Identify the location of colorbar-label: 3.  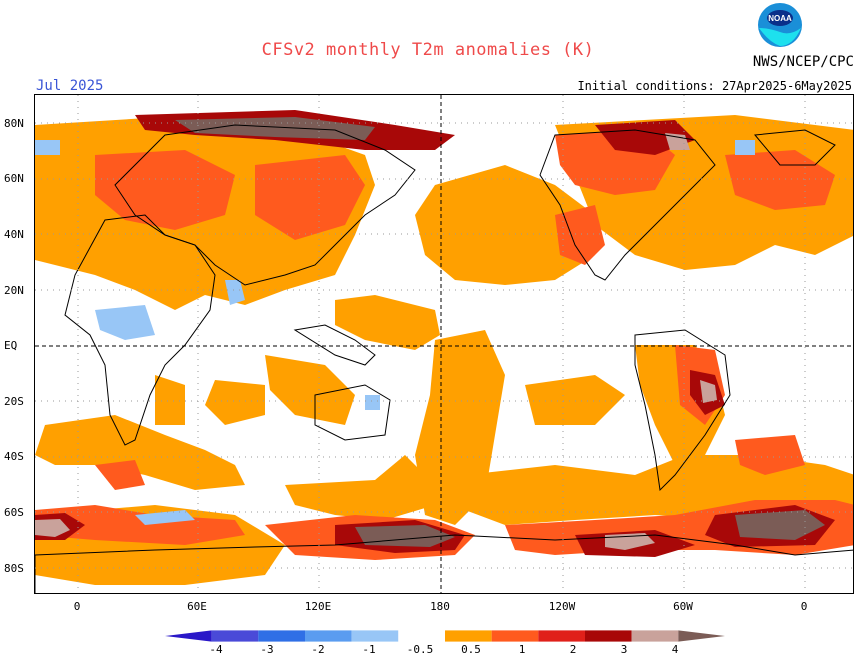
(624, 649).